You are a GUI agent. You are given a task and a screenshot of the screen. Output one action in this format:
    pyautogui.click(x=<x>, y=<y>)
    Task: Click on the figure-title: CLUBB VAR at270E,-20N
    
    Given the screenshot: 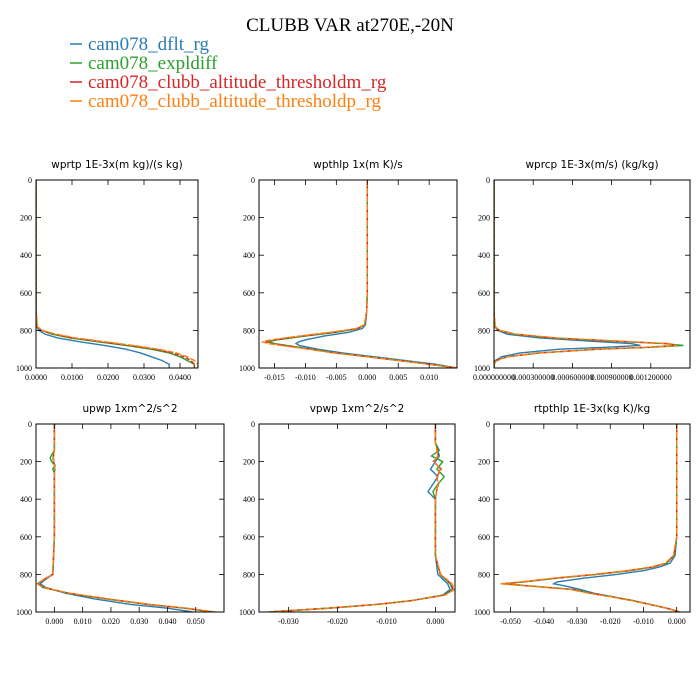 What is the action you would take?
    pyautogui.click(x=350, y=25)
    